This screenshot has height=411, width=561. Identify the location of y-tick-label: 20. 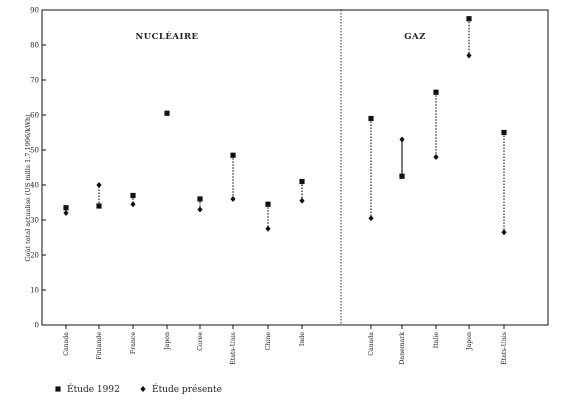
(34, 255).